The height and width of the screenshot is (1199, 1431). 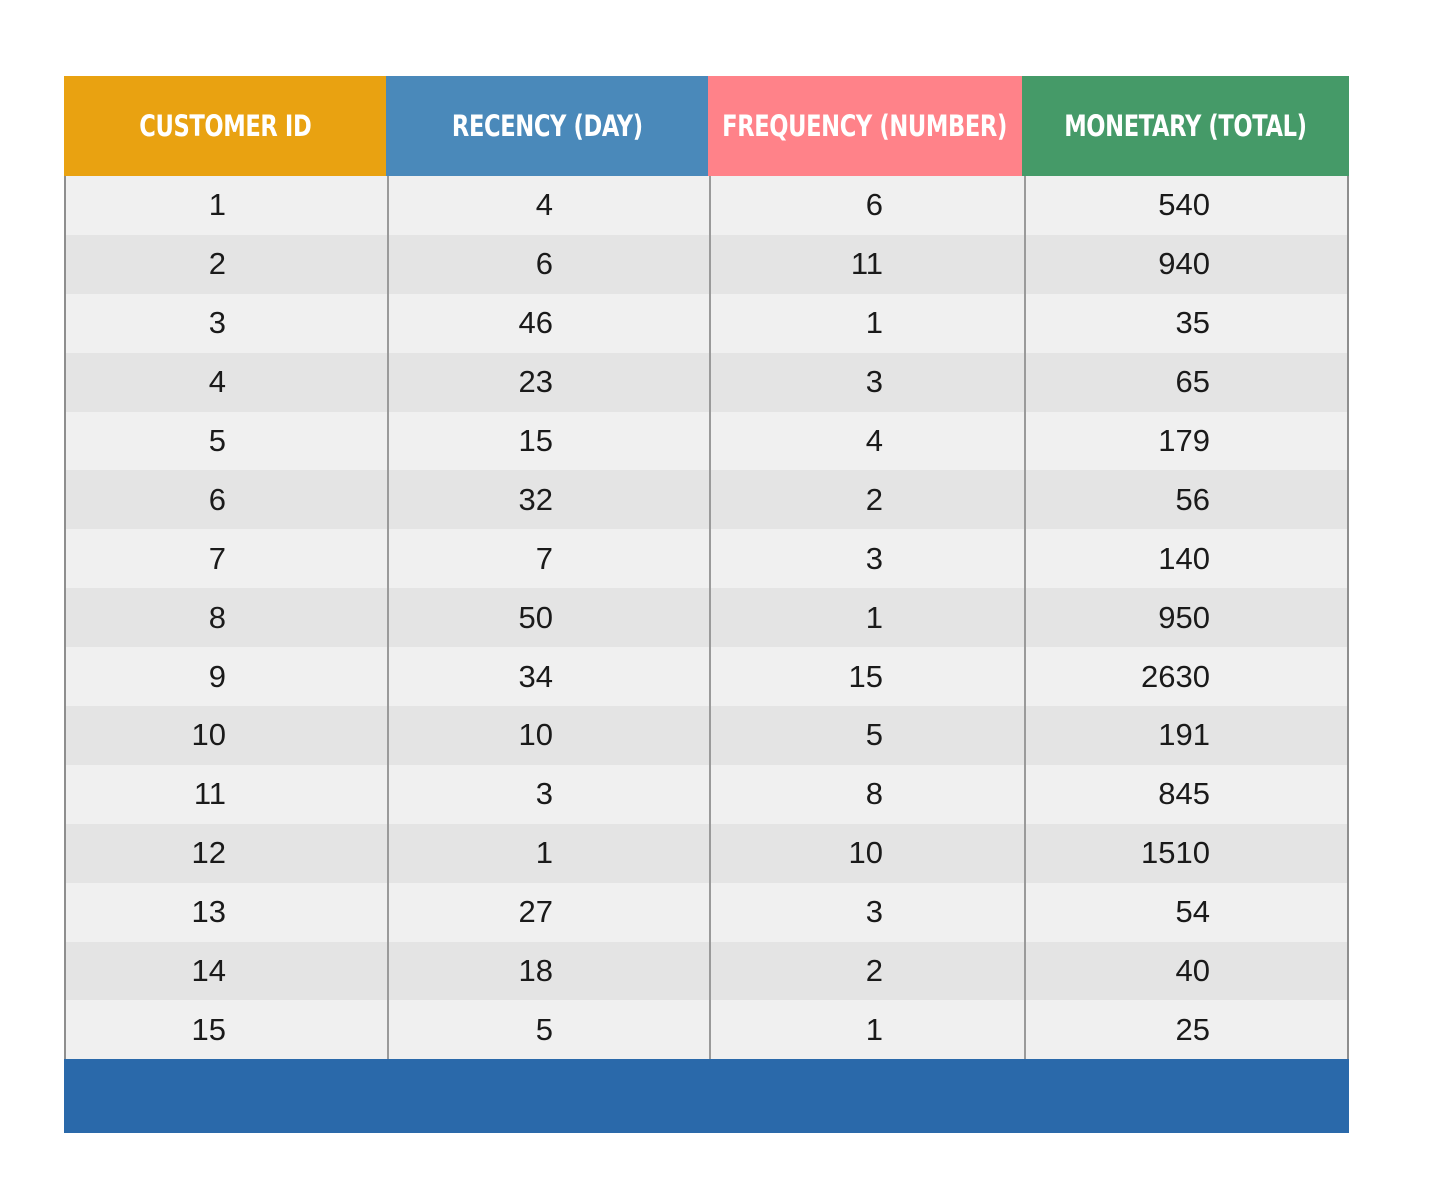 I want to click on table-row: 4 23 3 65, so click(x=706, y=382).